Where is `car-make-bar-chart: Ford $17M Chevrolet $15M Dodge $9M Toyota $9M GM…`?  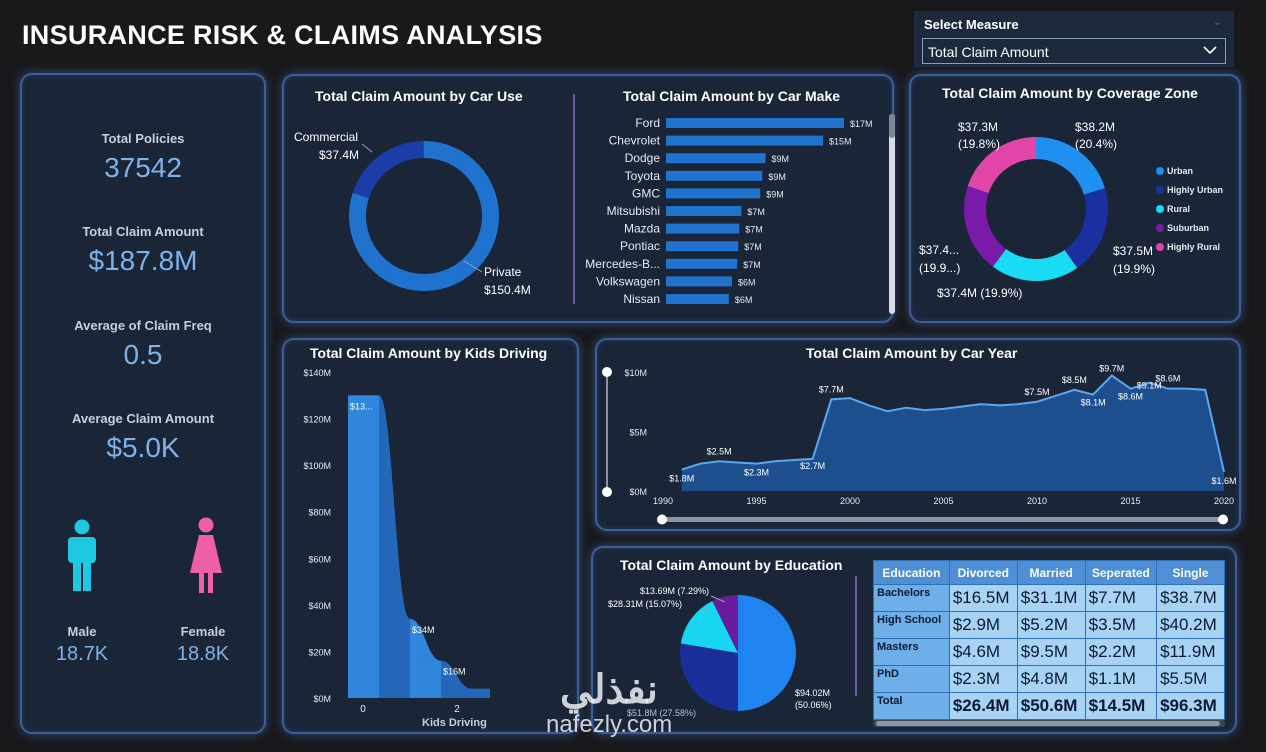 car-make-bar-chart: Ford $17M Chevrolet $15M Dodge $9M Toyota $9M GM… is located at coordinates (729, 211).